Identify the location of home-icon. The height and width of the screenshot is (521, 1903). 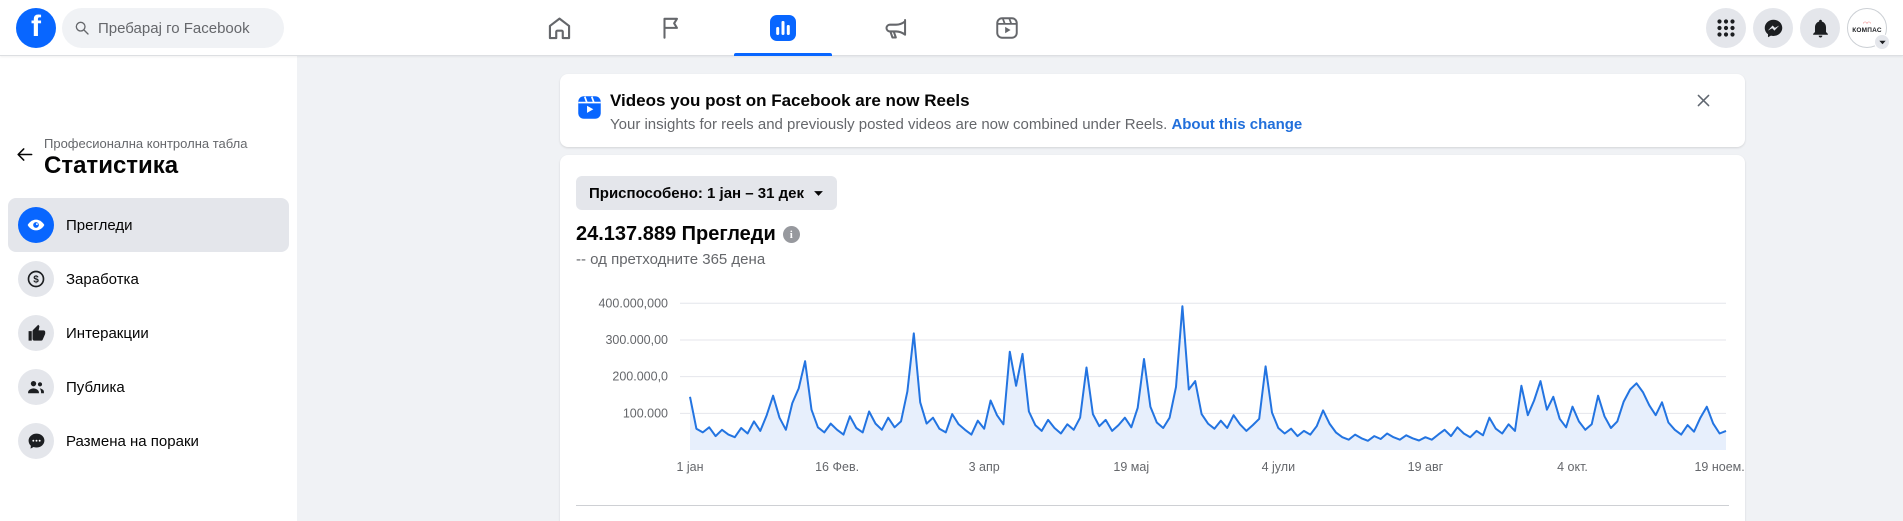
(559, 28).